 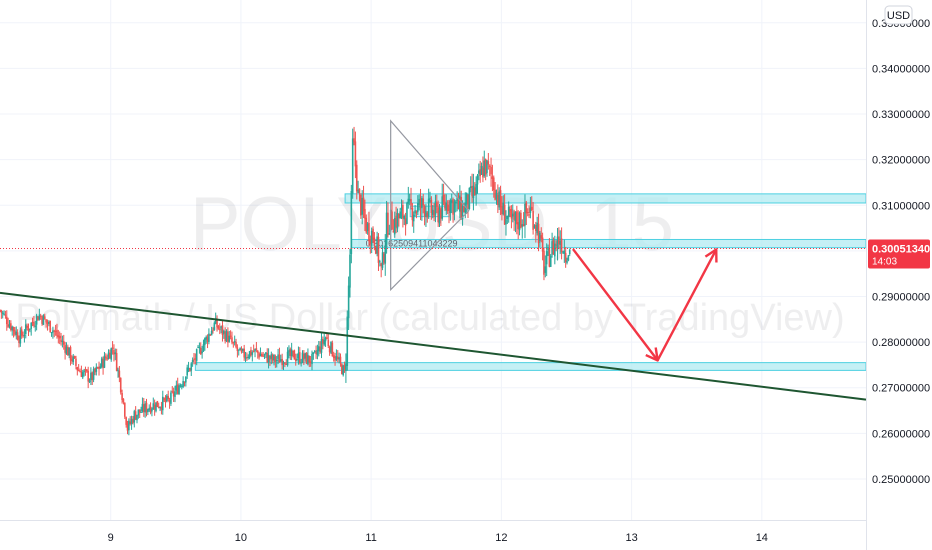 I want to click on time-tick-label: 14, so click(x=762, y=538).